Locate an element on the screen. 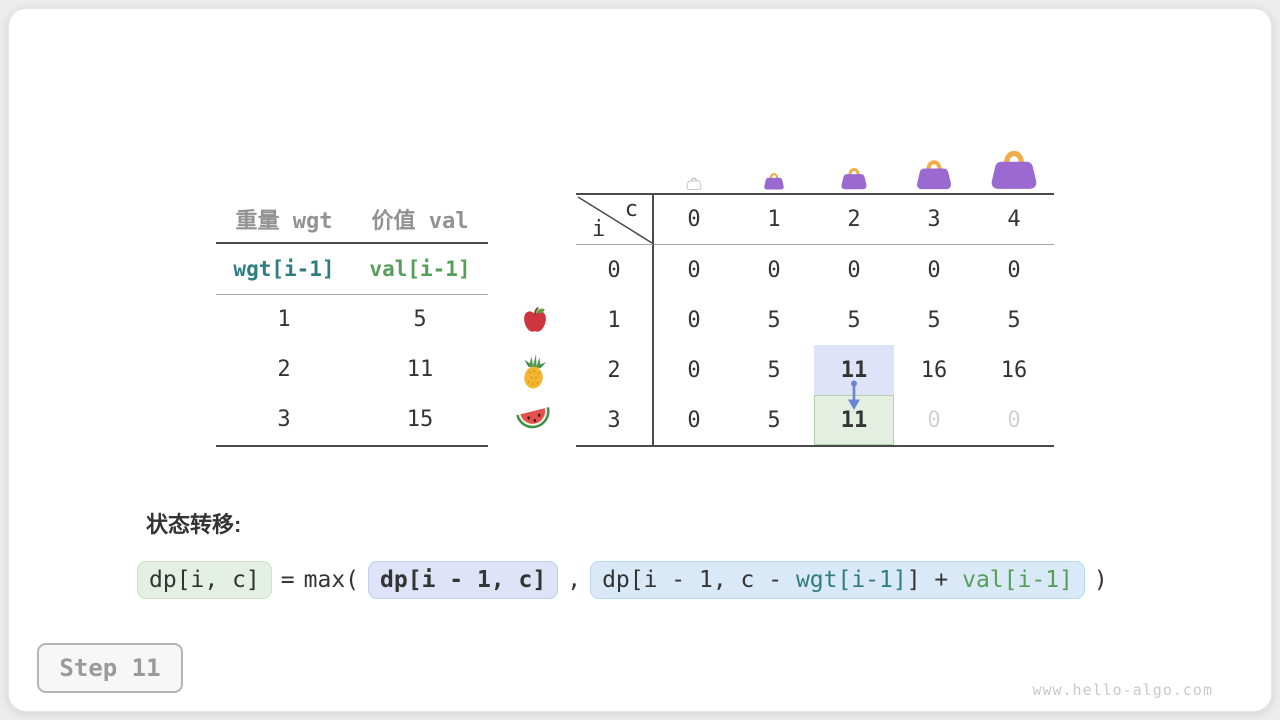 Image resolution: width=1280 pixels, height=720 pixels. item-row-watermelon: 3 15 is located at coordinates (352, 420).